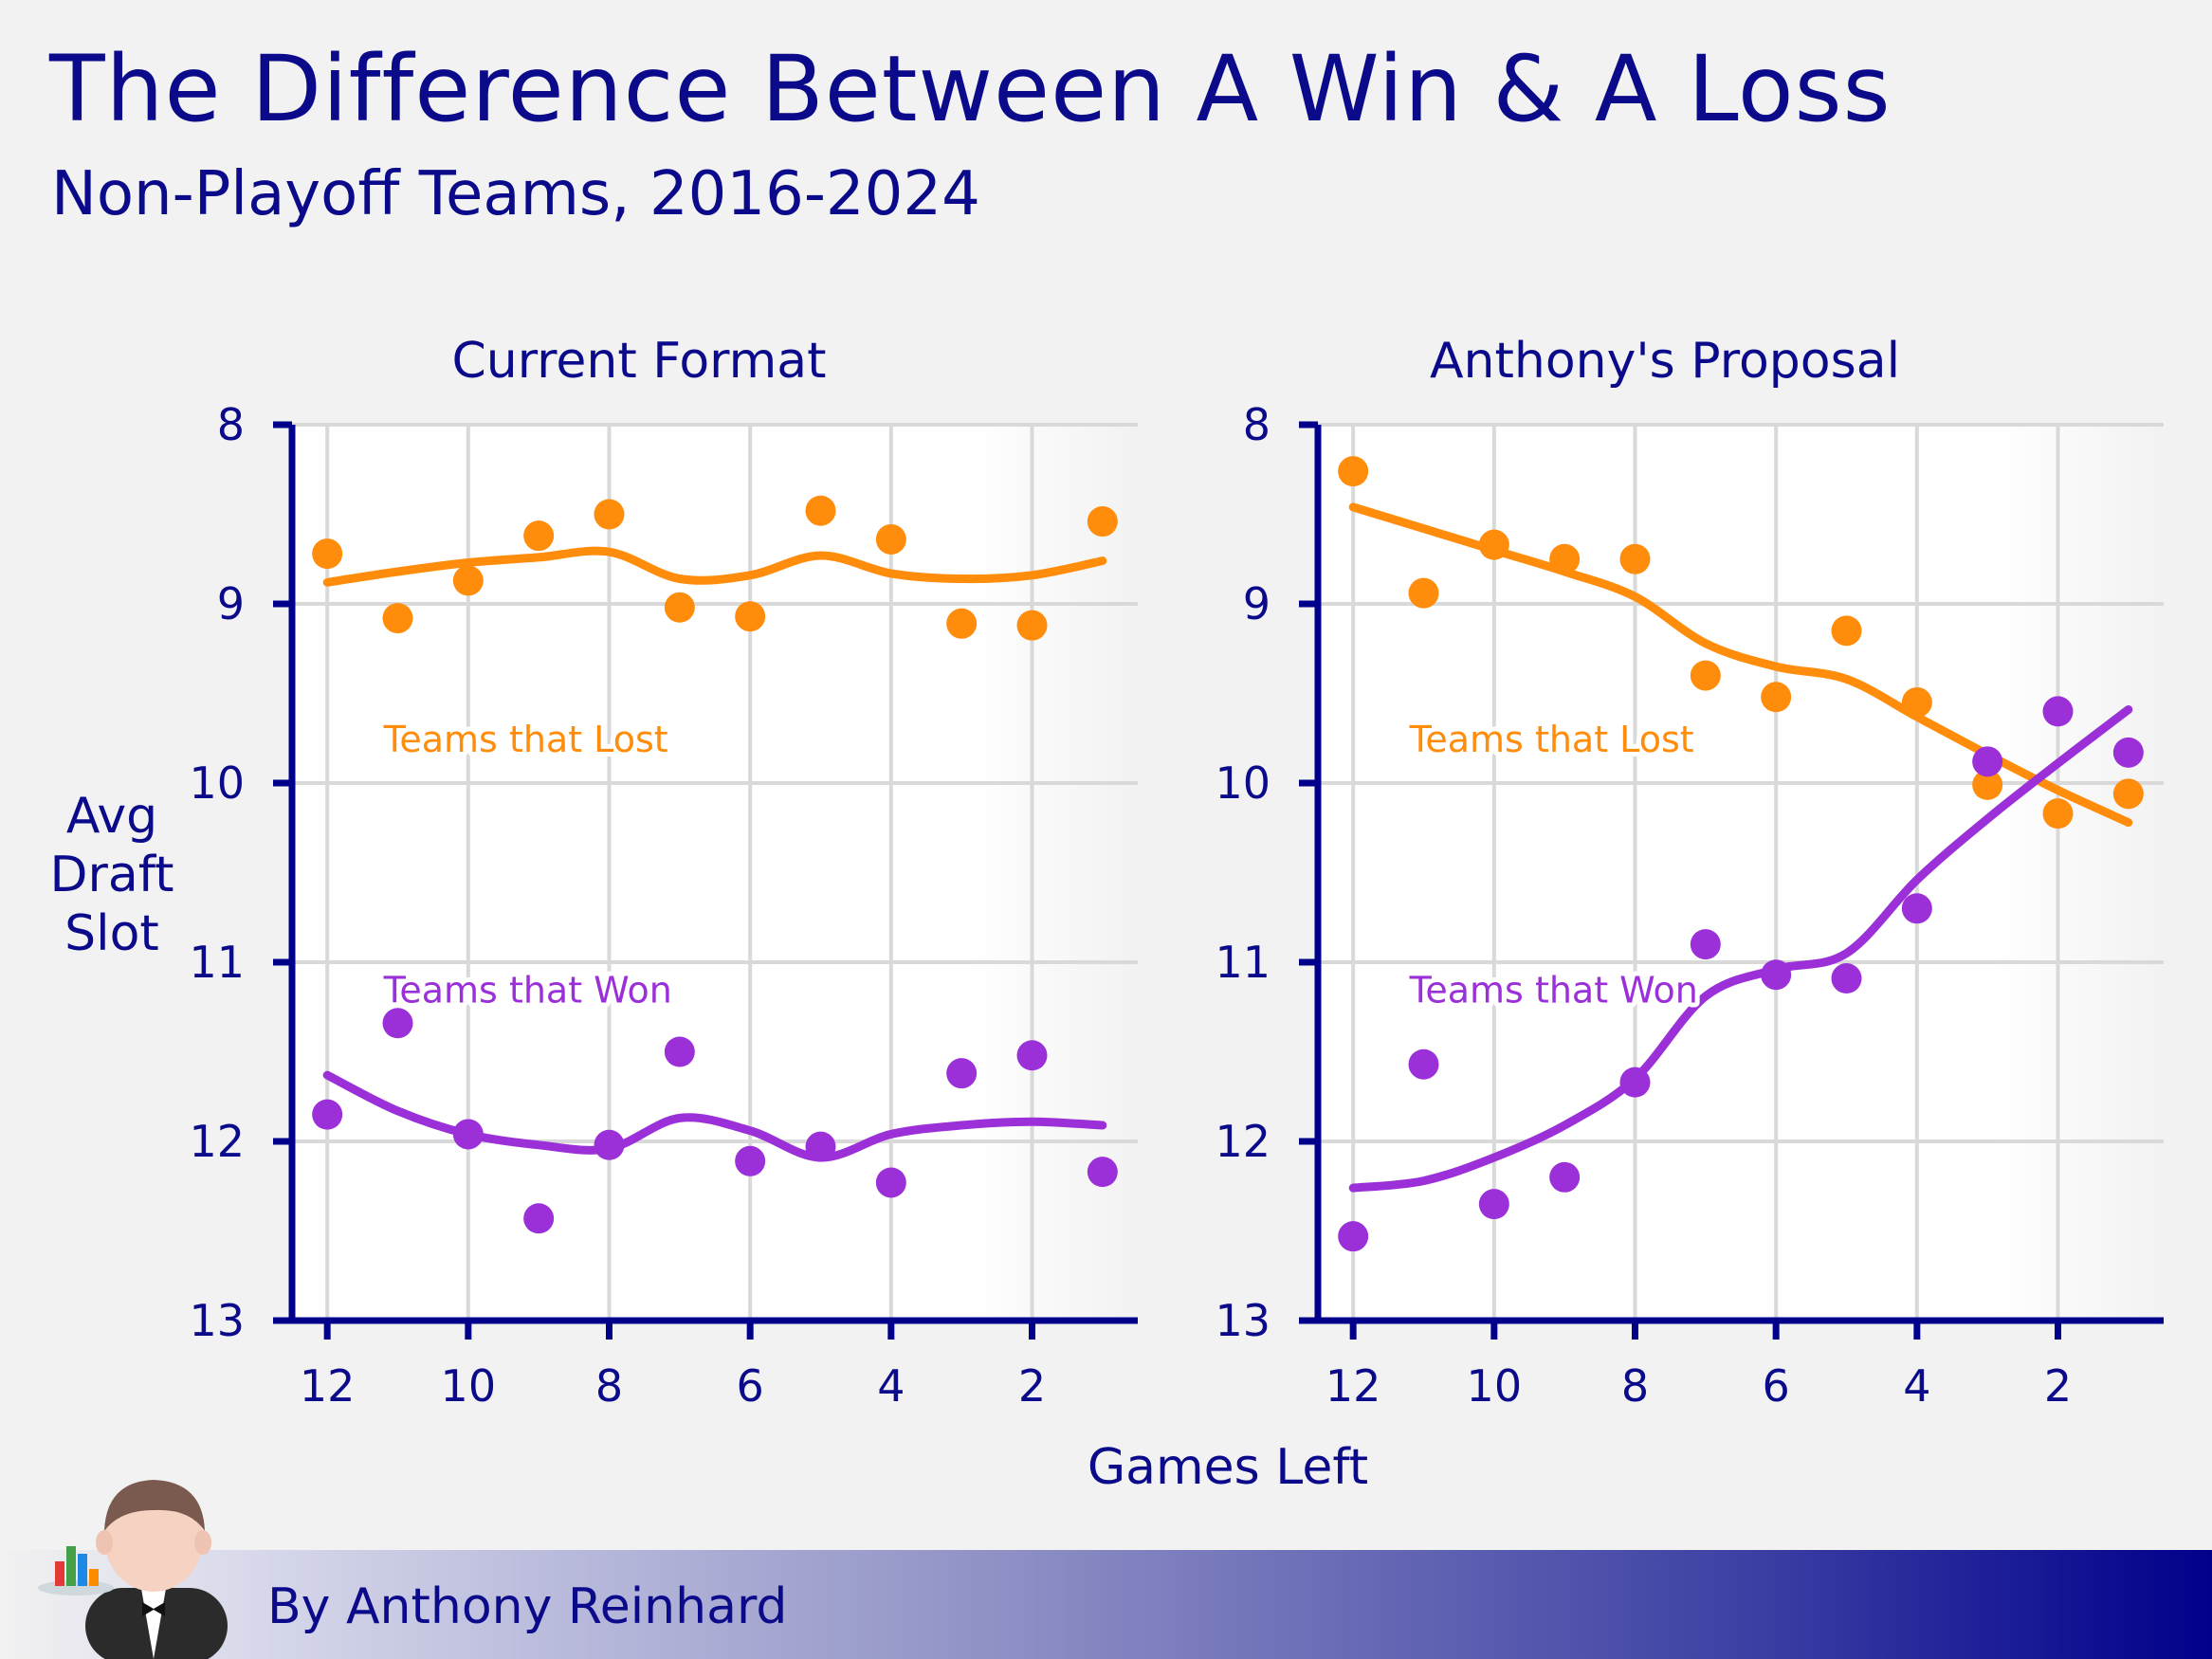  Describe the element at coordinates (1228, 1467) in the screenshot. I see `x-axis-label: Games Left` at that location.